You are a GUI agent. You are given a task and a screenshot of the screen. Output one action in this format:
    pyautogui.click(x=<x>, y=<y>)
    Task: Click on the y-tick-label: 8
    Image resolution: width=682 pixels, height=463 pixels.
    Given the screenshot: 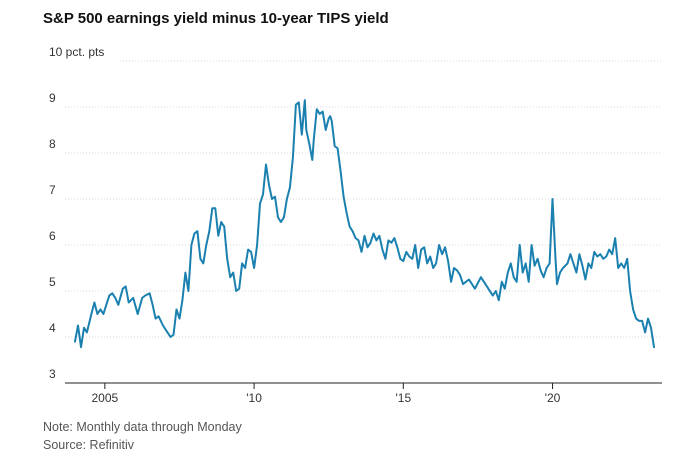 What is the action you would take?
    pyautogui.click(x=52, y=144)
    